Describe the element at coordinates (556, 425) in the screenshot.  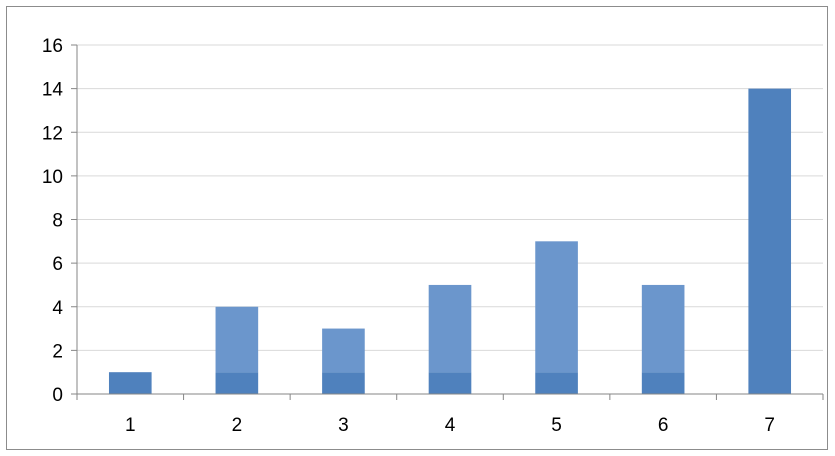
I see `x-tick-label: 5` at that location.